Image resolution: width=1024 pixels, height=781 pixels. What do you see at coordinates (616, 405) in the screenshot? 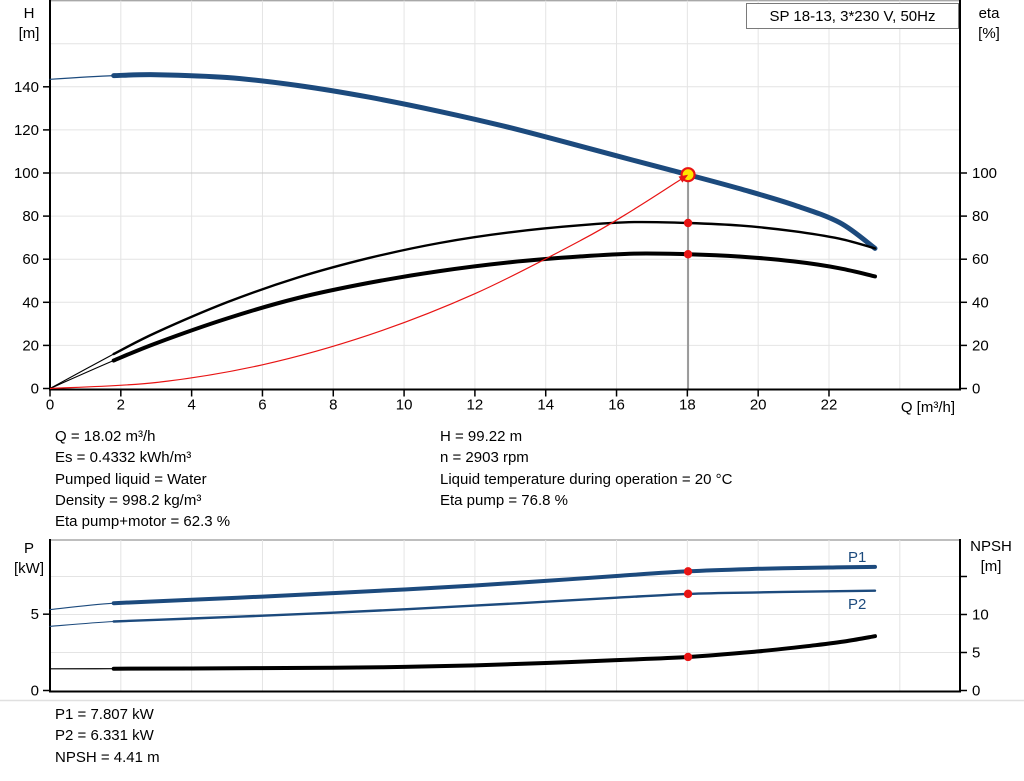
I see `svg-text: 16` at bounding box center [616, 405].